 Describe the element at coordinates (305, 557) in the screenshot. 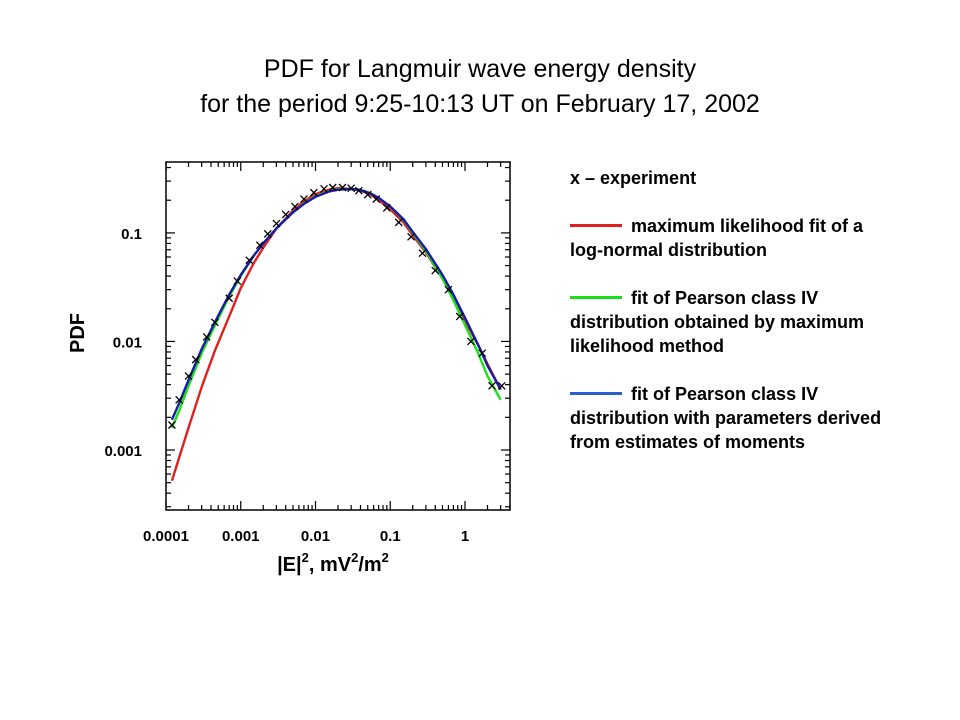

I see `x-axis-label-exp1: 2` at that location.